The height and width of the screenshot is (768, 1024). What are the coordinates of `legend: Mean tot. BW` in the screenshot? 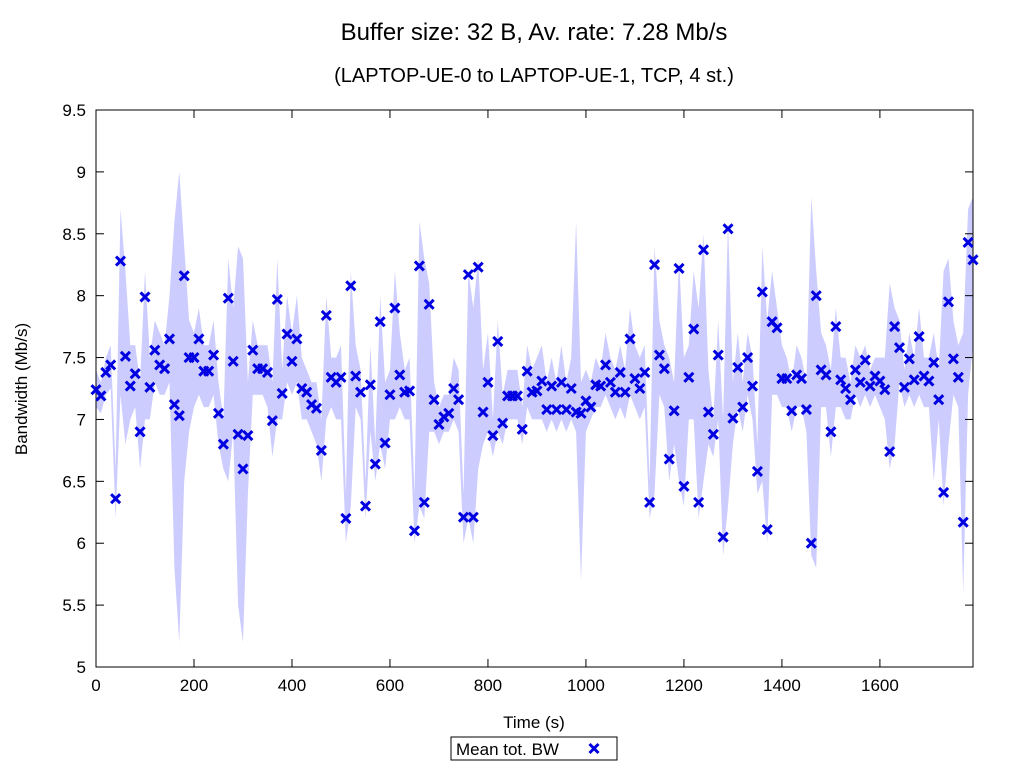 It's located at (534, 748).